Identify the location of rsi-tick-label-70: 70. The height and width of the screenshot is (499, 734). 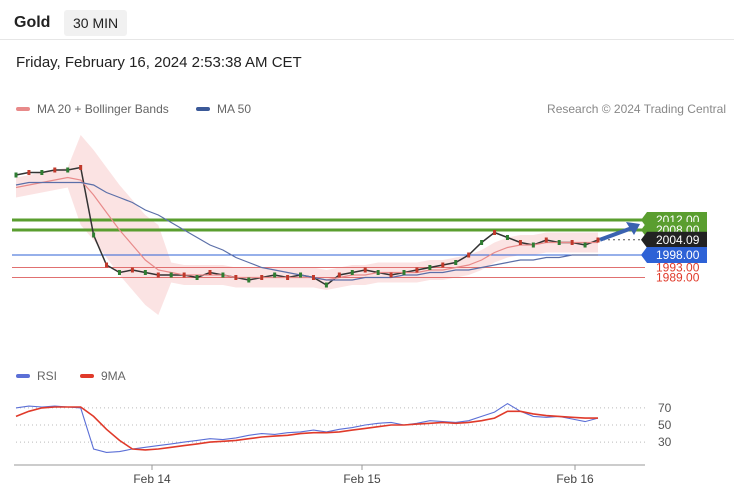
(665, 408).